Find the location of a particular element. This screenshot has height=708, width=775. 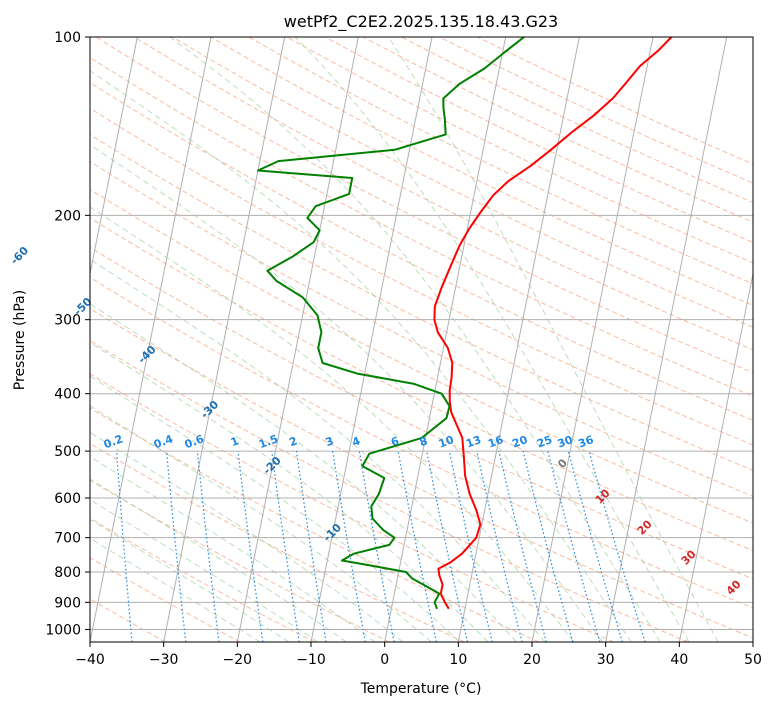

mixing-ratio-label: 0.2 is located at coordinates (113, 441).